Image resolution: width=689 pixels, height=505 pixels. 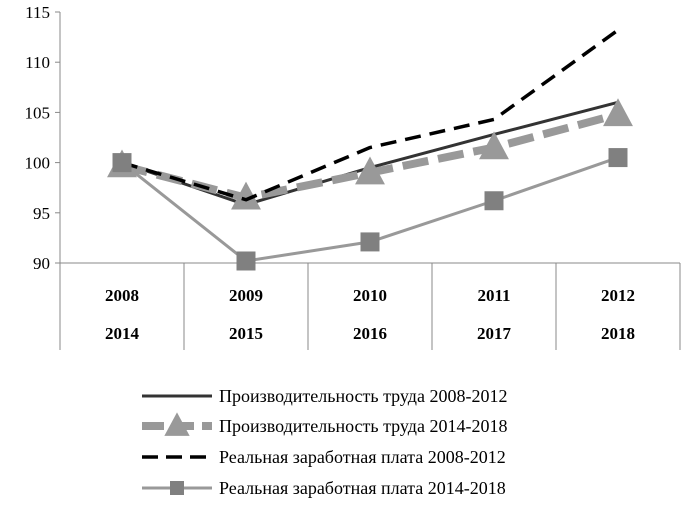 I want to click on y-tick-label: 95, so click(x=41, y=213).